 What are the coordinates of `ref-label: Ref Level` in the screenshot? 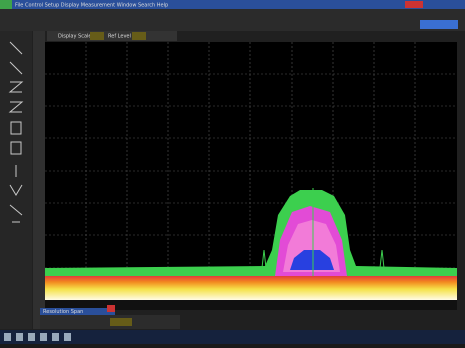 It's located at (119, 37).